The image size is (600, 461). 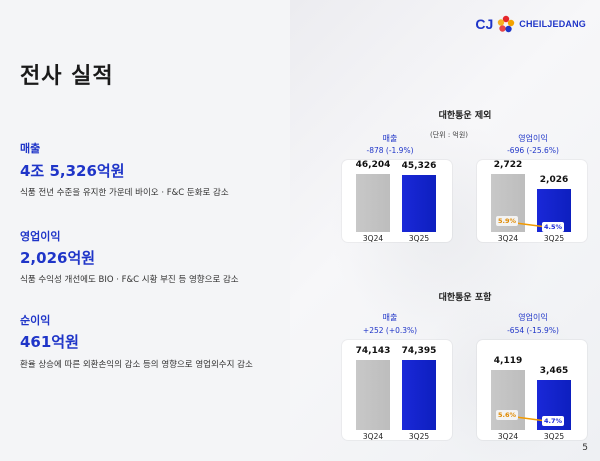 What do you see at coordinates (419, 166) in the screenshot?
I see `bar-value-label: 45,326` at bounding box center [419, 166].